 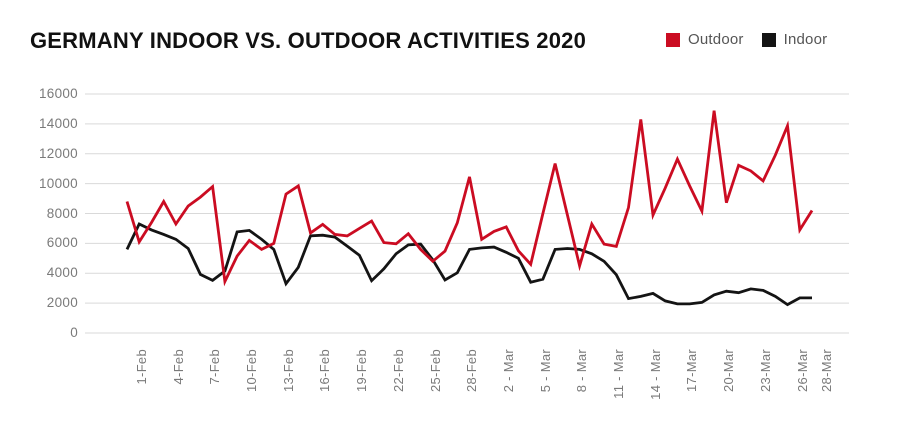 What do you see at coordinates (58, 93) in the screenshot?
I see `y-tick-label: 16000` at bounding box center [58, 93].